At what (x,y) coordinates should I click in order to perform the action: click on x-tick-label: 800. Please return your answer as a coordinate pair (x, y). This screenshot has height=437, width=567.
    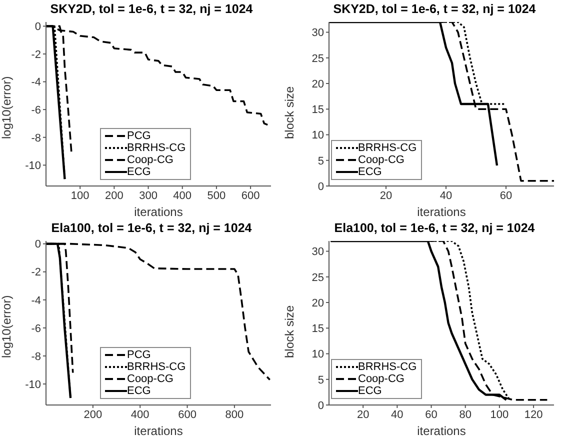
    Looking at the image, I should click on (234, 414).